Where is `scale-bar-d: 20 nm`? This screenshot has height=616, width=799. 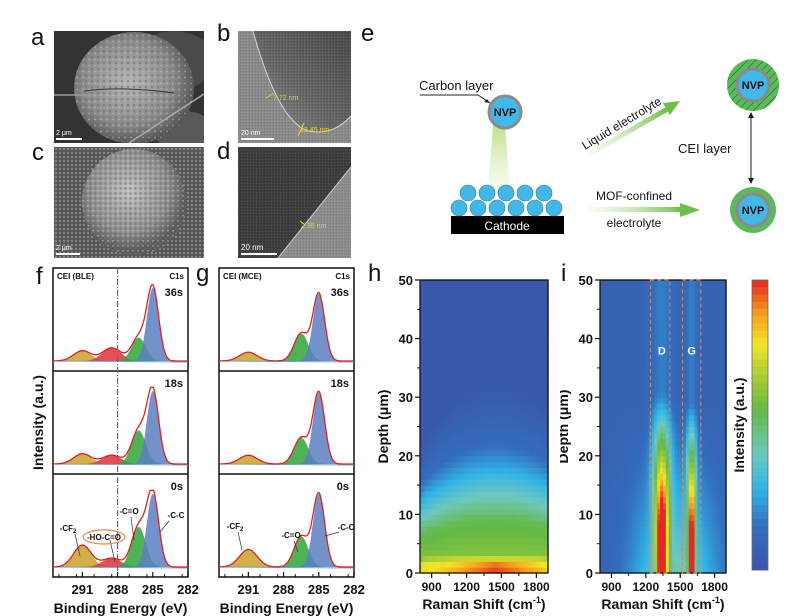 scale-bar-d: 20 nm is located at coordinates (259, 249).